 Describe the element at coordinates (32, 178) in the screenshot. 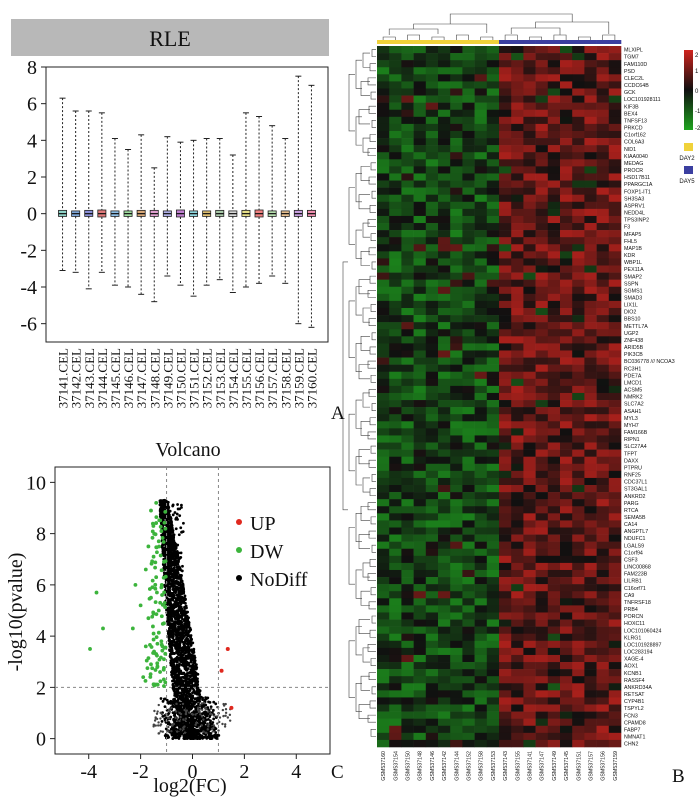

I see `rle-y-tick-label: 2` at that location.